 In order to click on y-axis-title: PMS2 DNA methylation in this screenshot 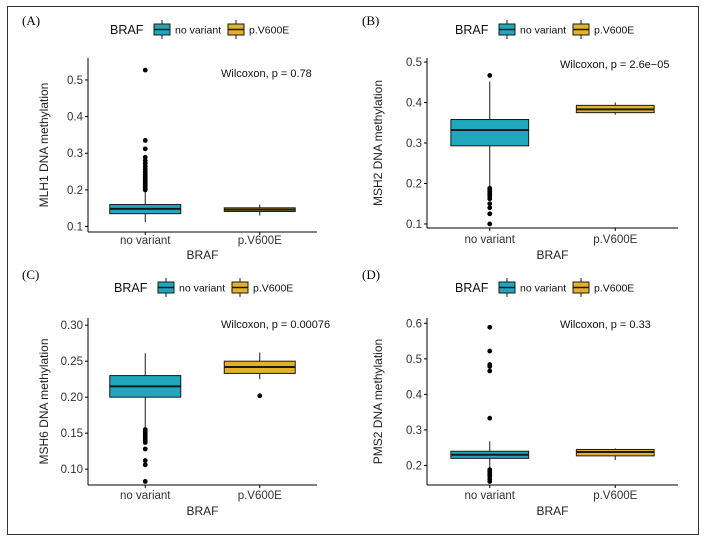, I will do `click(378, 401)`.